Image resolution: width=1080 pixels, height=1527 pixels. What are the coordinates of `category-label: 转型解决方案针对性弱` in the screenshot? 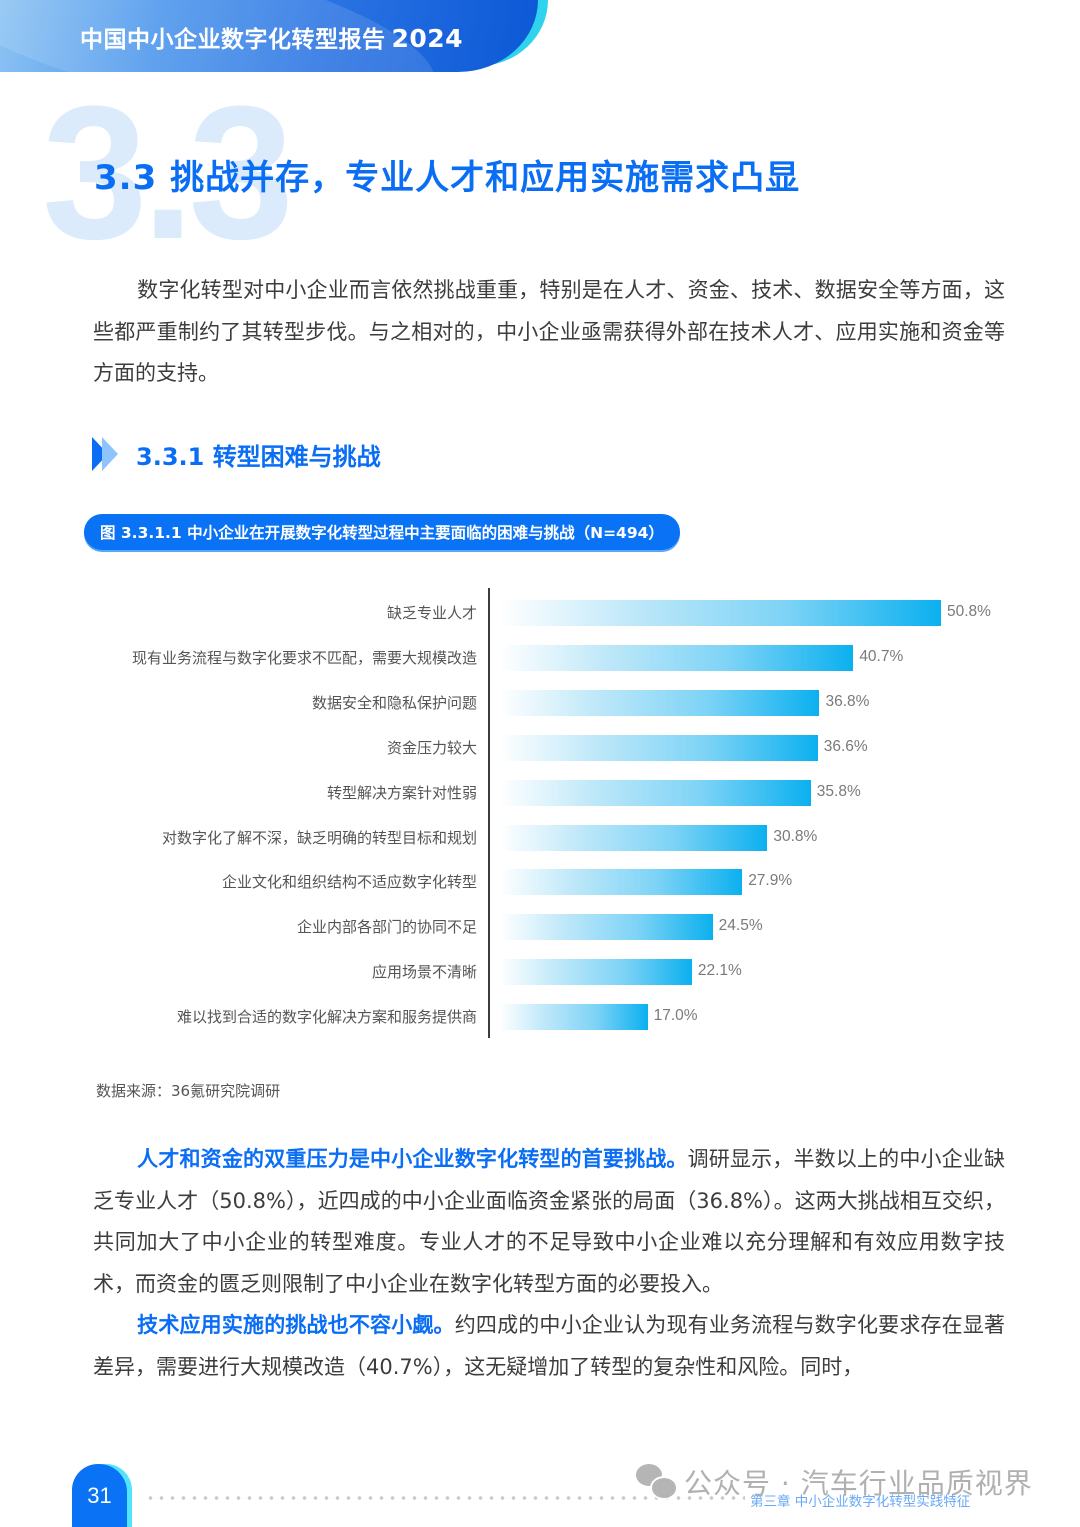 It's located at (401, 792).